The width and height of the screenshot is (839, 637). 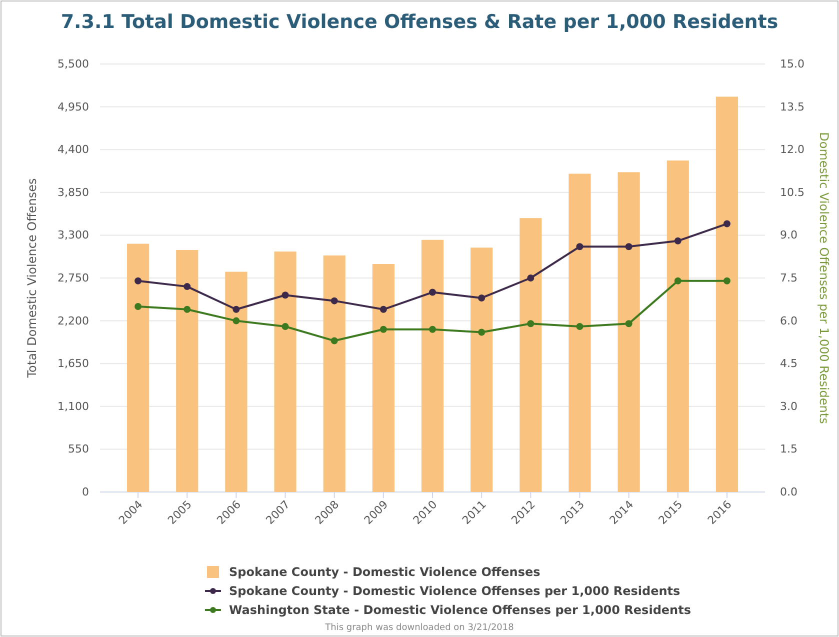 What do you see at coordinates (419, 628) in the screenshot?
I see `text: This graph was downloaded on 3/21/2018` at bounding box center [419, 628].